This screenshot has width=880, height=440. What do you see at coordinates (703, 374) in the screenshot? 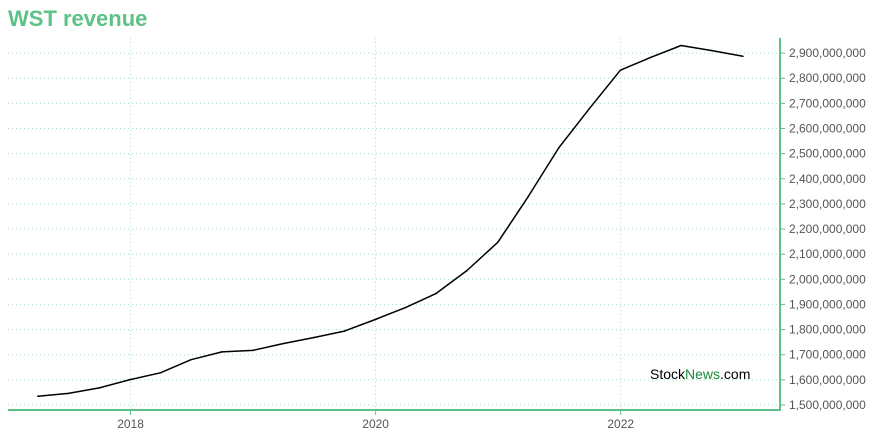
I see `watermark-accent: News` at bounding box center [703, 374].